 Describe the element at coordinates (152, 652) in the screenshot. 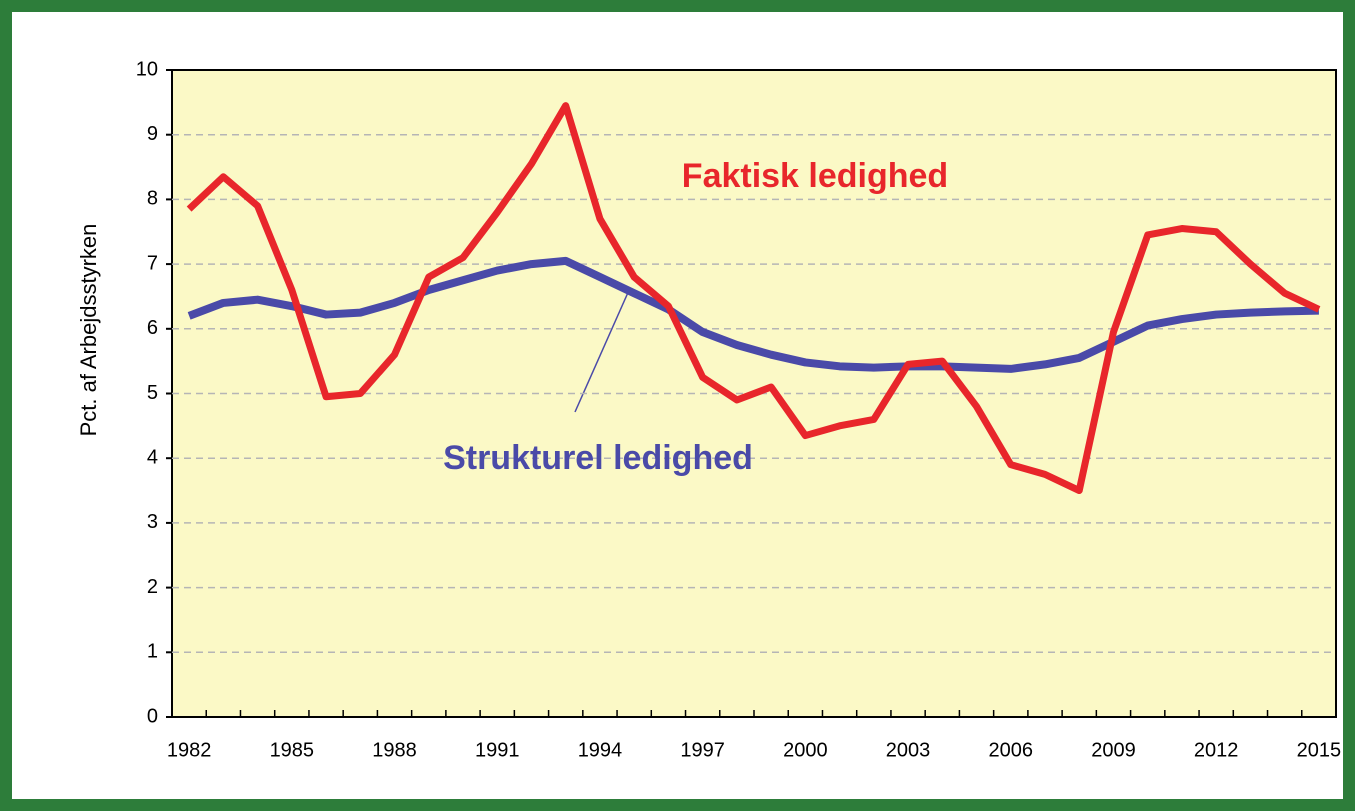

I see `y-tick-label: 1` at that location.